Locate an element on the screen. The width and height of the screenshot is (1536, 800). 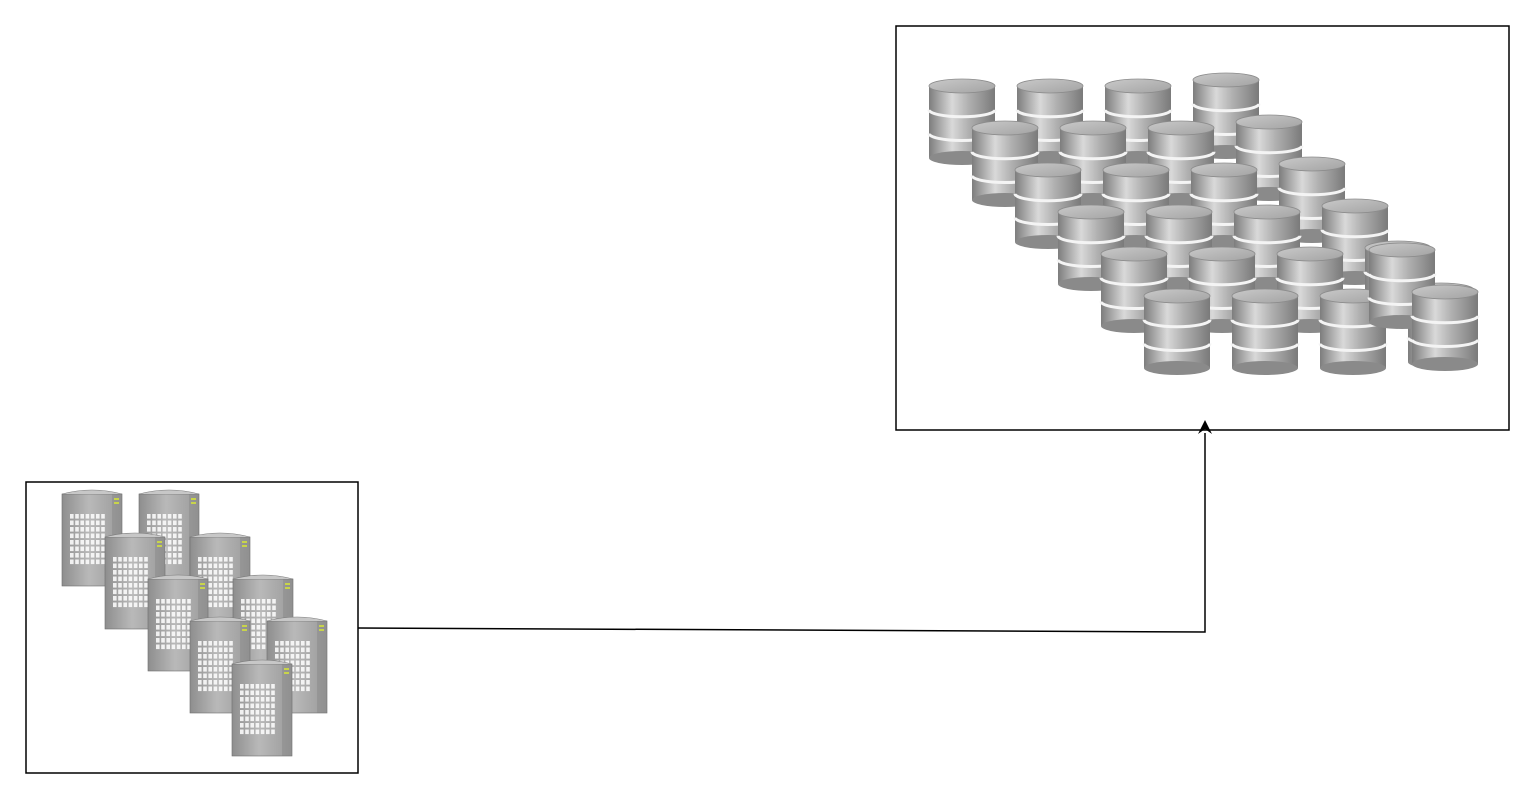
server-units is located at coordinates (194, 623).